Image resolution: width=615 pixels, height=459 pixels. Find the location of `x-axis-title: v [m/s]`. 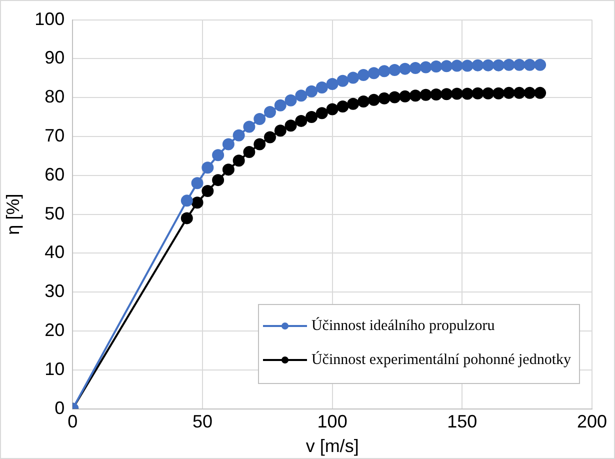

x-axis-title: v [m/s] is located at coordinates (332, 446).